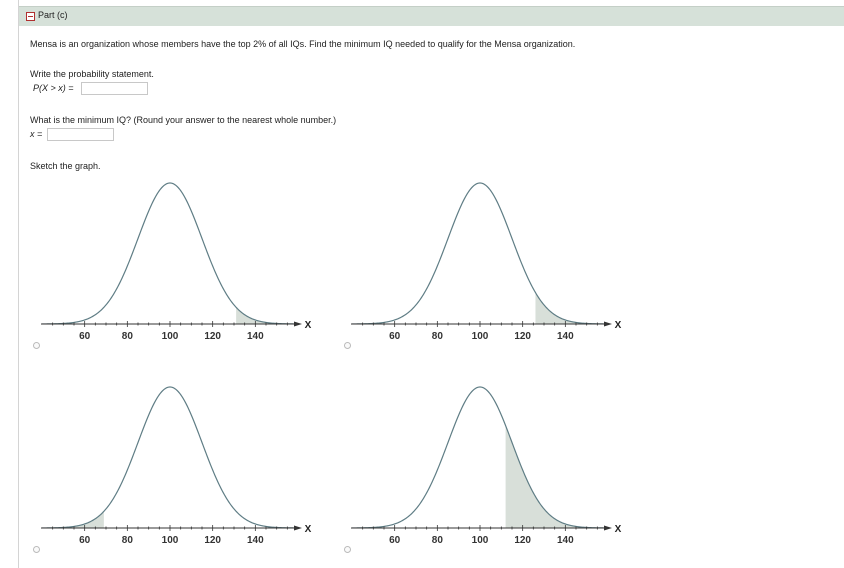  Describe the element at coordinates (92, 74) in the screenshot. I see `probability-prompt: Write the probability statement.` at that location.